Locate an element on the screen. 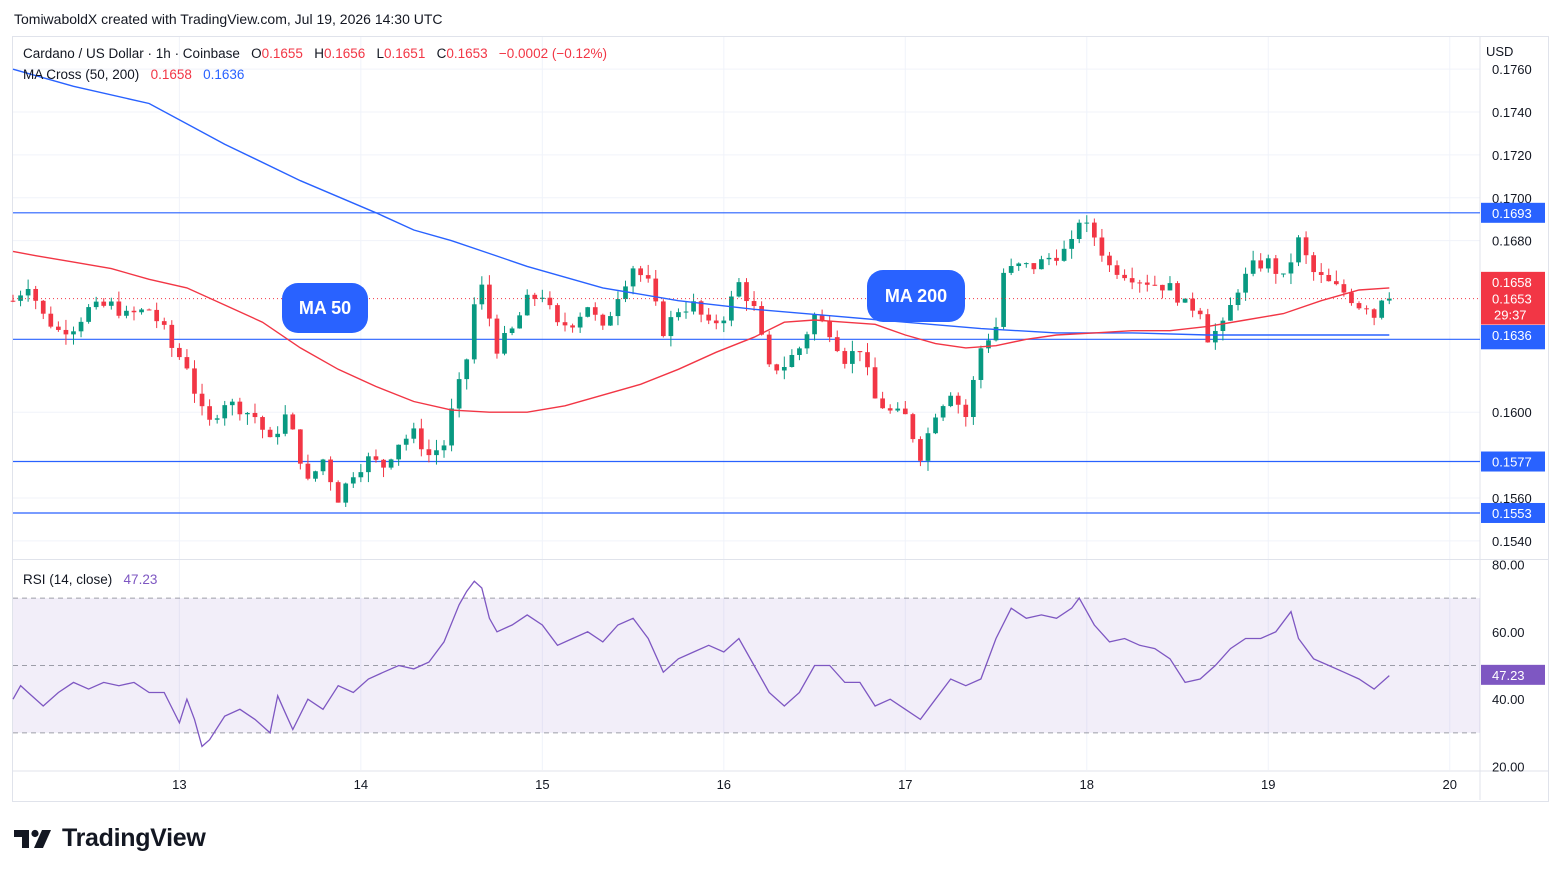 Image resolution: width=1561 pixels, height=877 pixels. high-value: 0.1656 is located at coordinates (344, 53).